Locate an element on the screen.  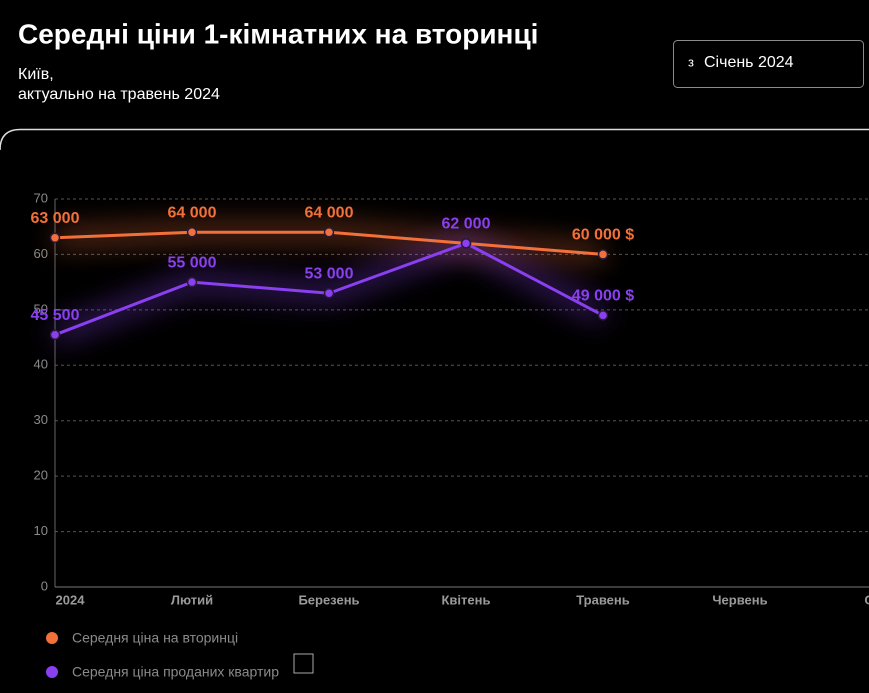
chart-title: Середні ціни 1-кімнатних на вторинці is located at coordinates (278, 33).